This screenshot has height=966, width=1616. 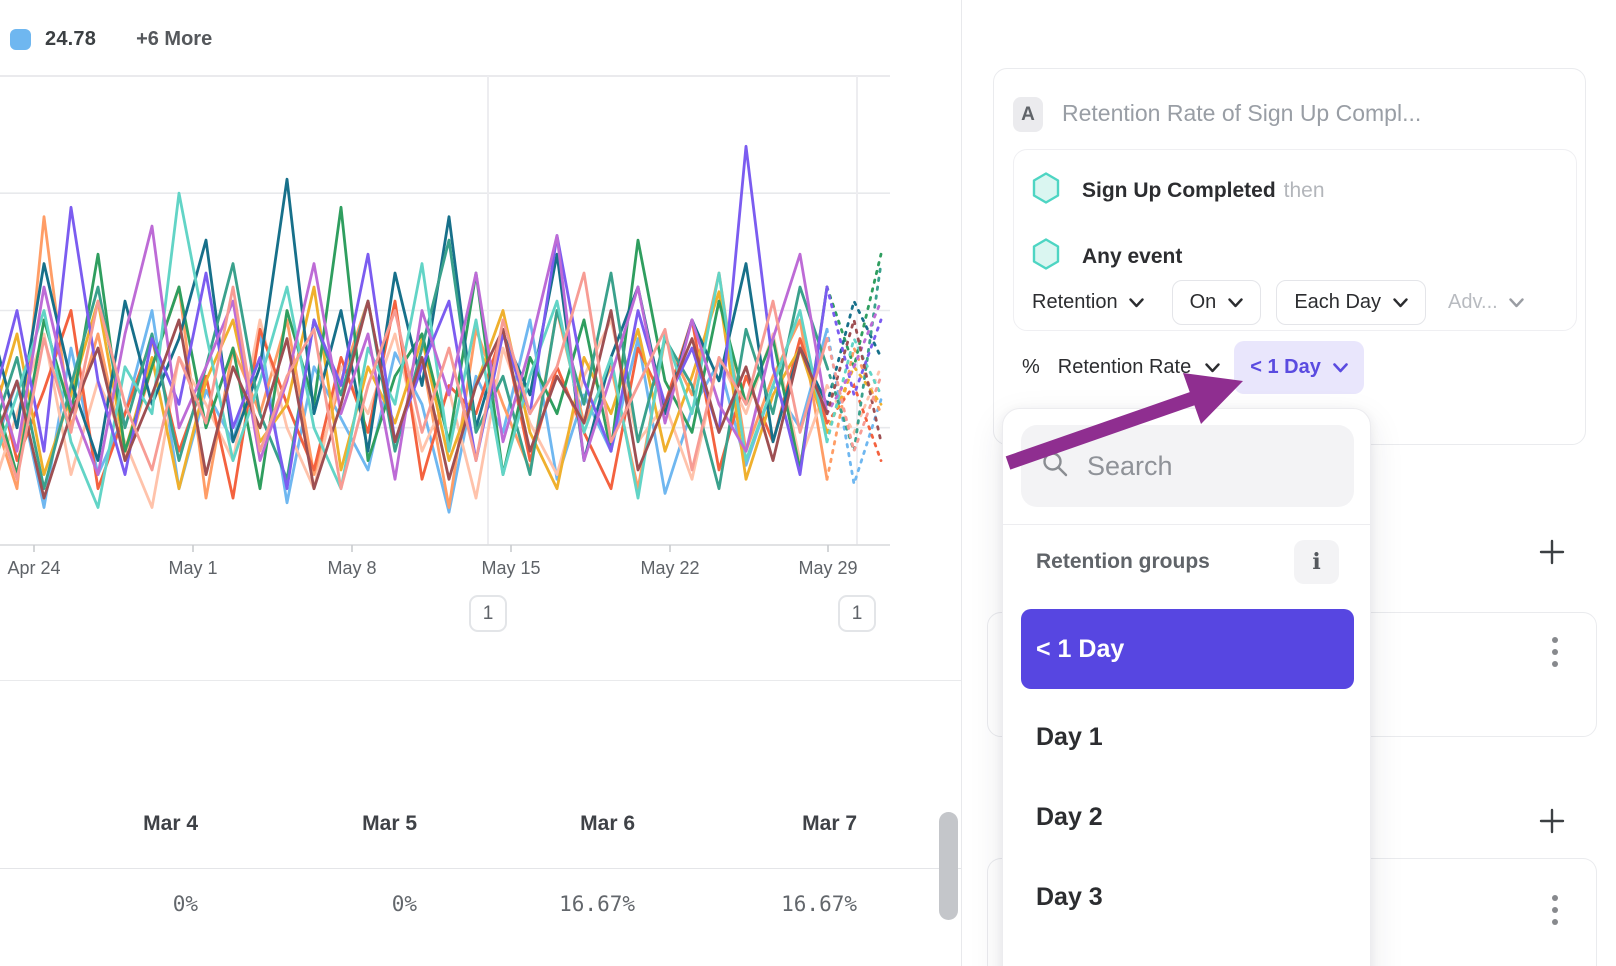 What do you see at coordinates (193, 568) in the screenshot?
I see `x-tick-label: May 1` at bounding box center [193, 568].